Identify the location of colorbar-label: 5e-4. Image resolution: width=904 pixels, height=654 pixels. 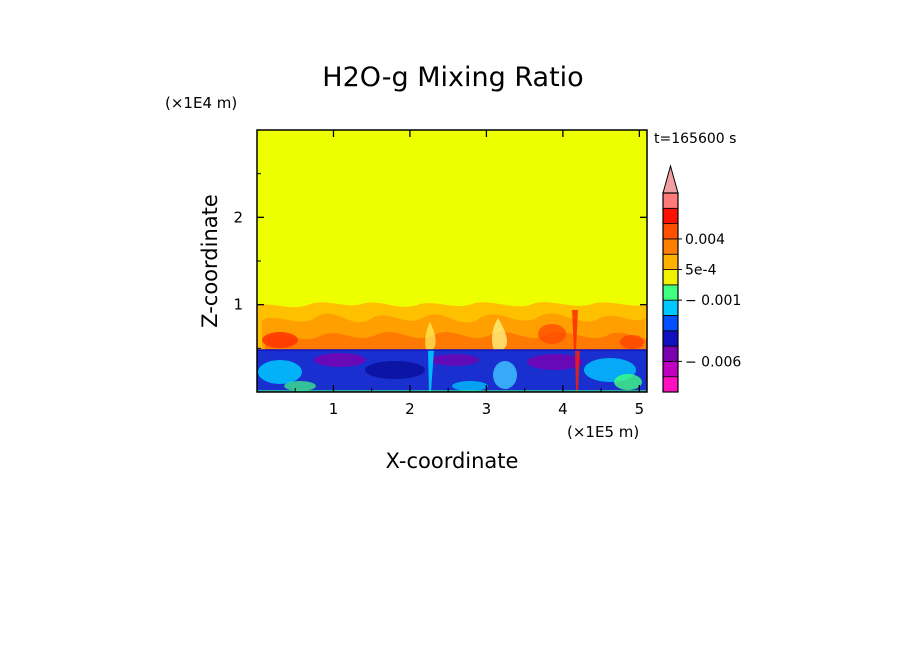
(701, 271).